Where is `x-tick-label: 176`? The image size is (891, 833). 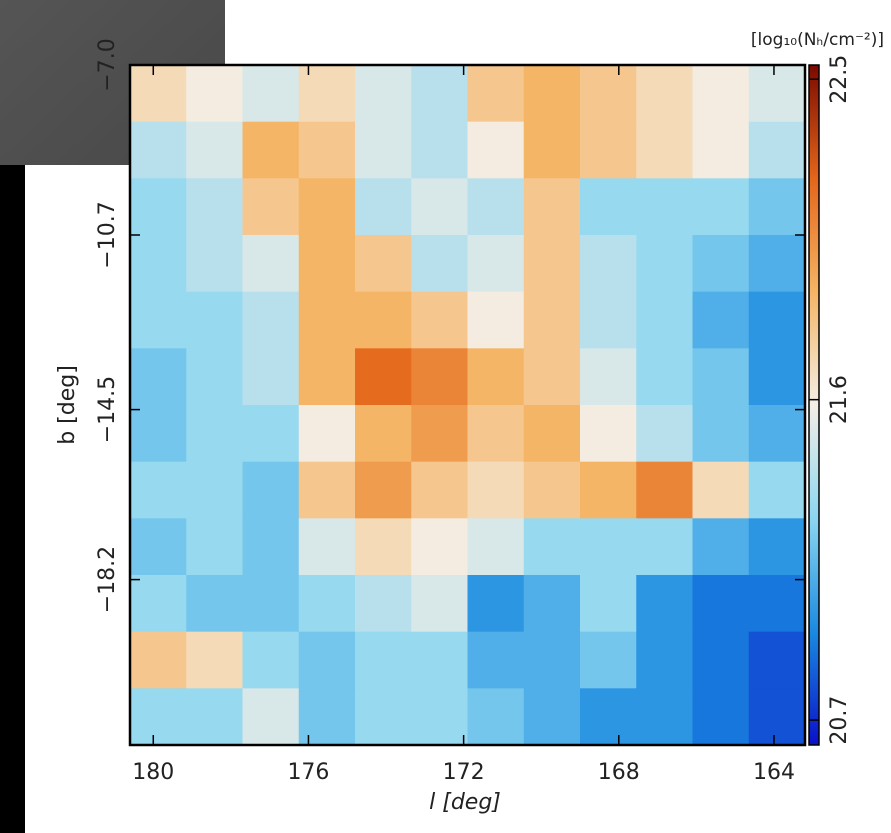 x-tick-label: 176 is located at coordinates (308, 772).